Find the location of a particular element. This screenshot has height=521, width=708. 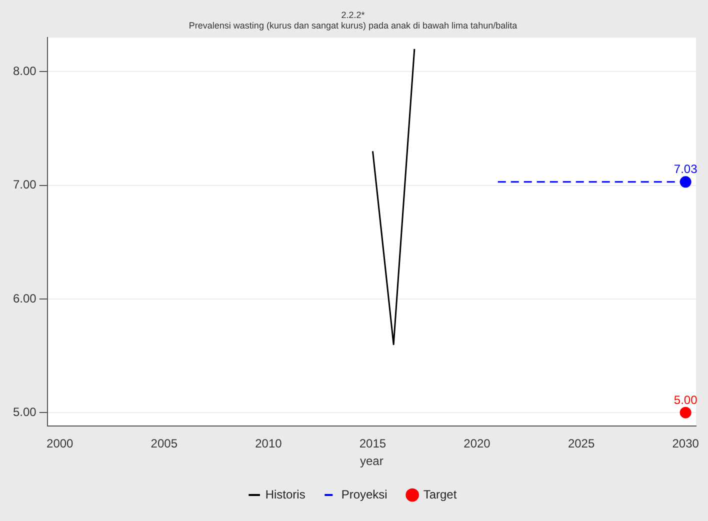

x-tick-label: 2010 is located at coordinates (268, 443).